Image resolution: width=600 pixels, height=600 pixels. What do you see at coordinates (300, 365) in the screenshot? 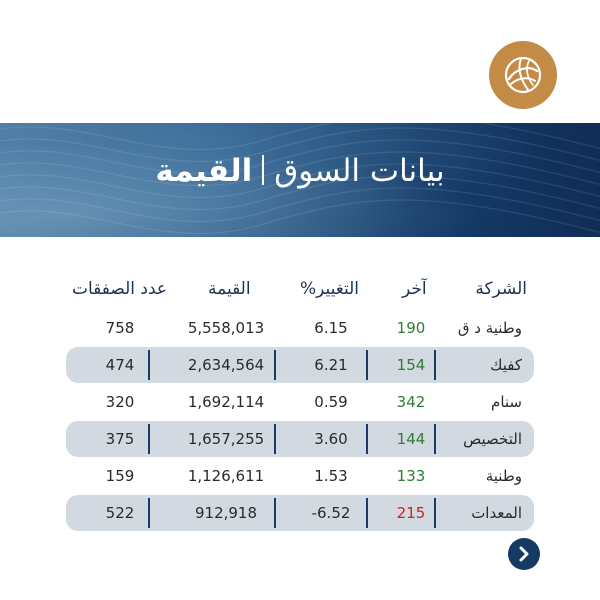
I see `table-row: كفيك 154 6.21 2,634,564 474` at bounding box center [300, 365].